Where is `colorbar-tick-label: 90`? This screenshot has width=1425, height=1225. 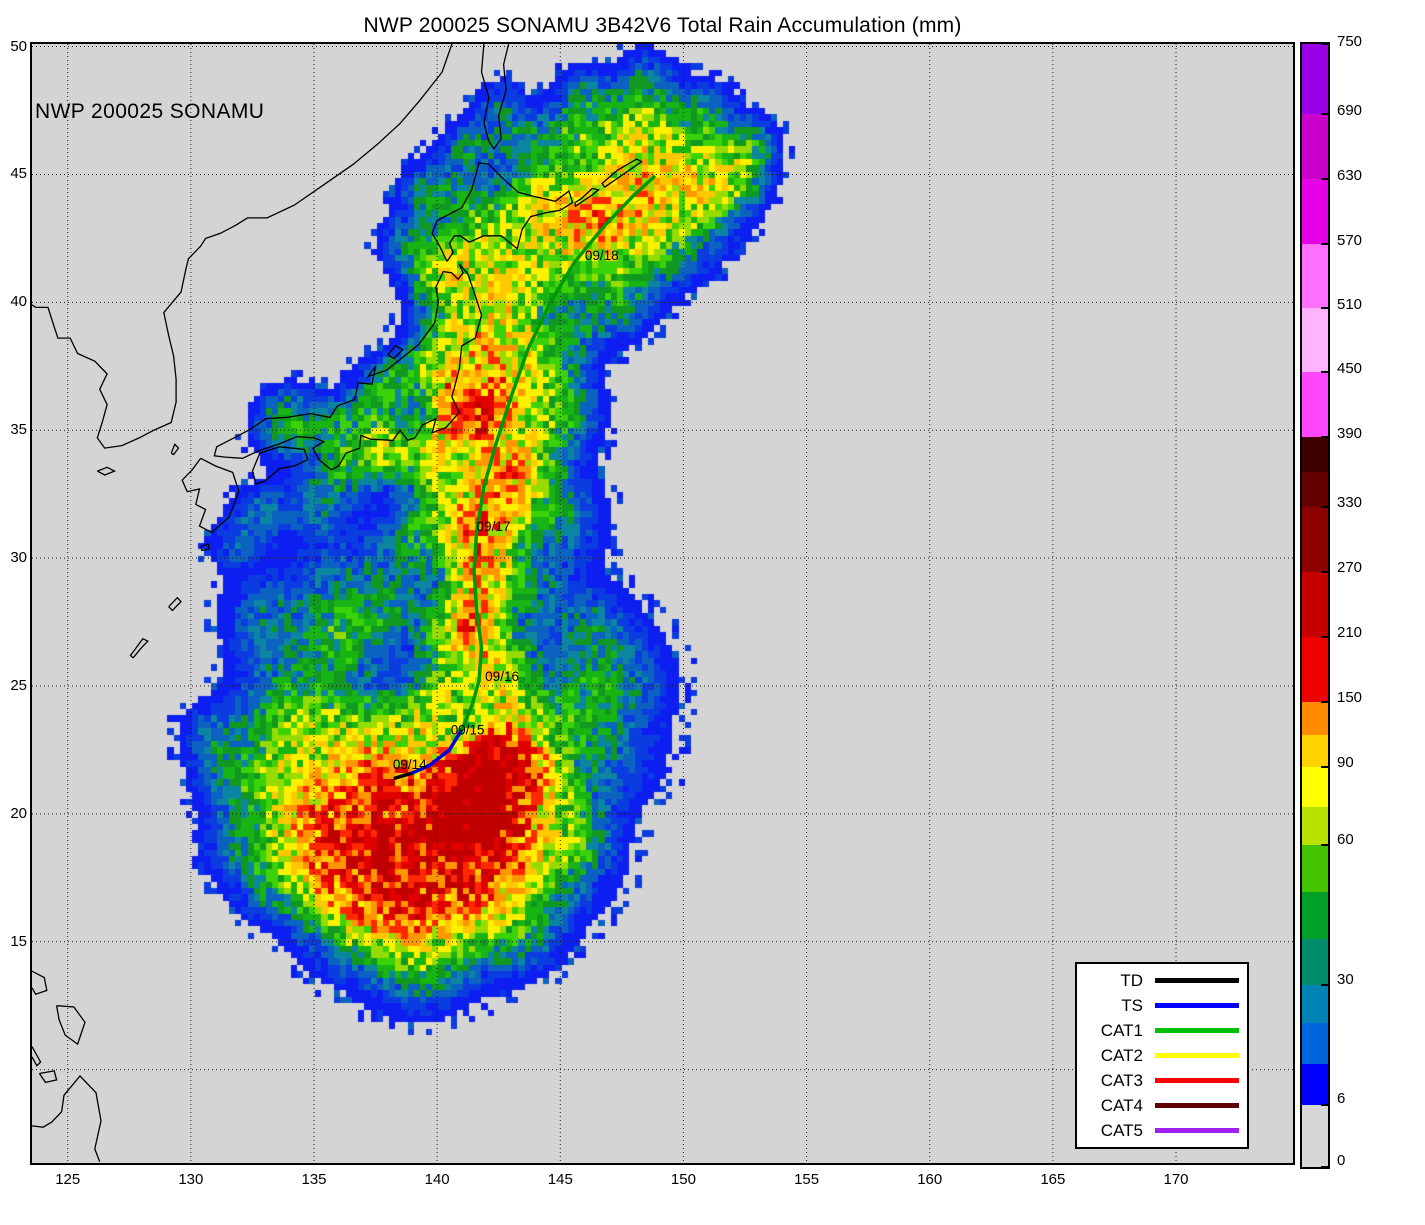
colorbar-tick-label: 90 is located at coordinates (1345, 762).